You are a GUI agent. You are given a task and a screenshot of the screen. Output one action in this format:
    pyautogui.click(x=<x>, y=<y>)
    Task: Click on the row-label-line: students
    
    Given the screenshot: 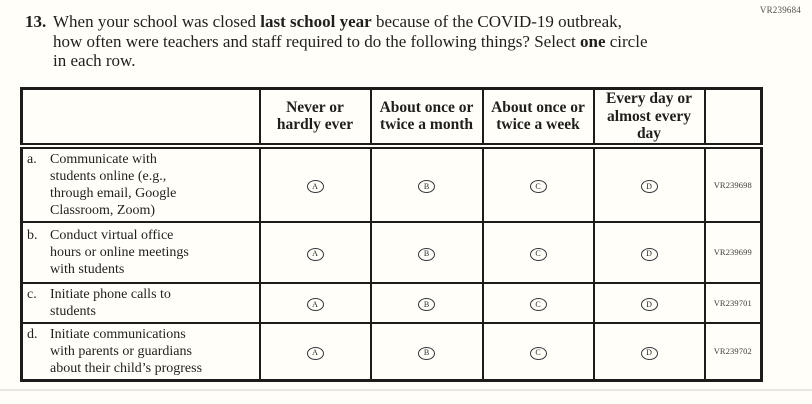 What is the action you would take?
    pyautogui.click(x=73, y=311)
    